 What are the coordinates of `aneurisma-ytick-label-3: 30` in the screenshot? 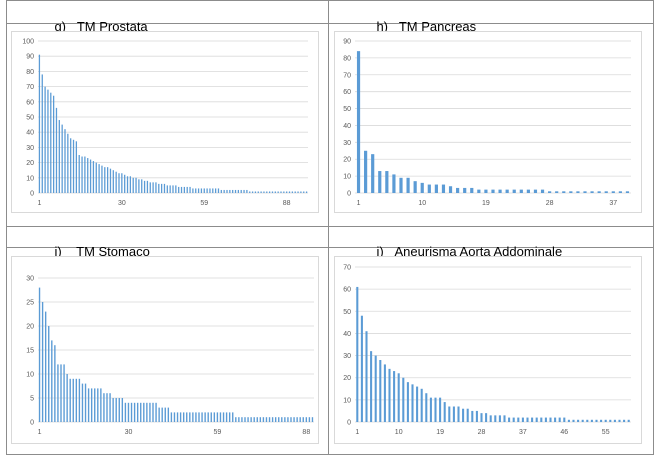 It's located at (347, 356).